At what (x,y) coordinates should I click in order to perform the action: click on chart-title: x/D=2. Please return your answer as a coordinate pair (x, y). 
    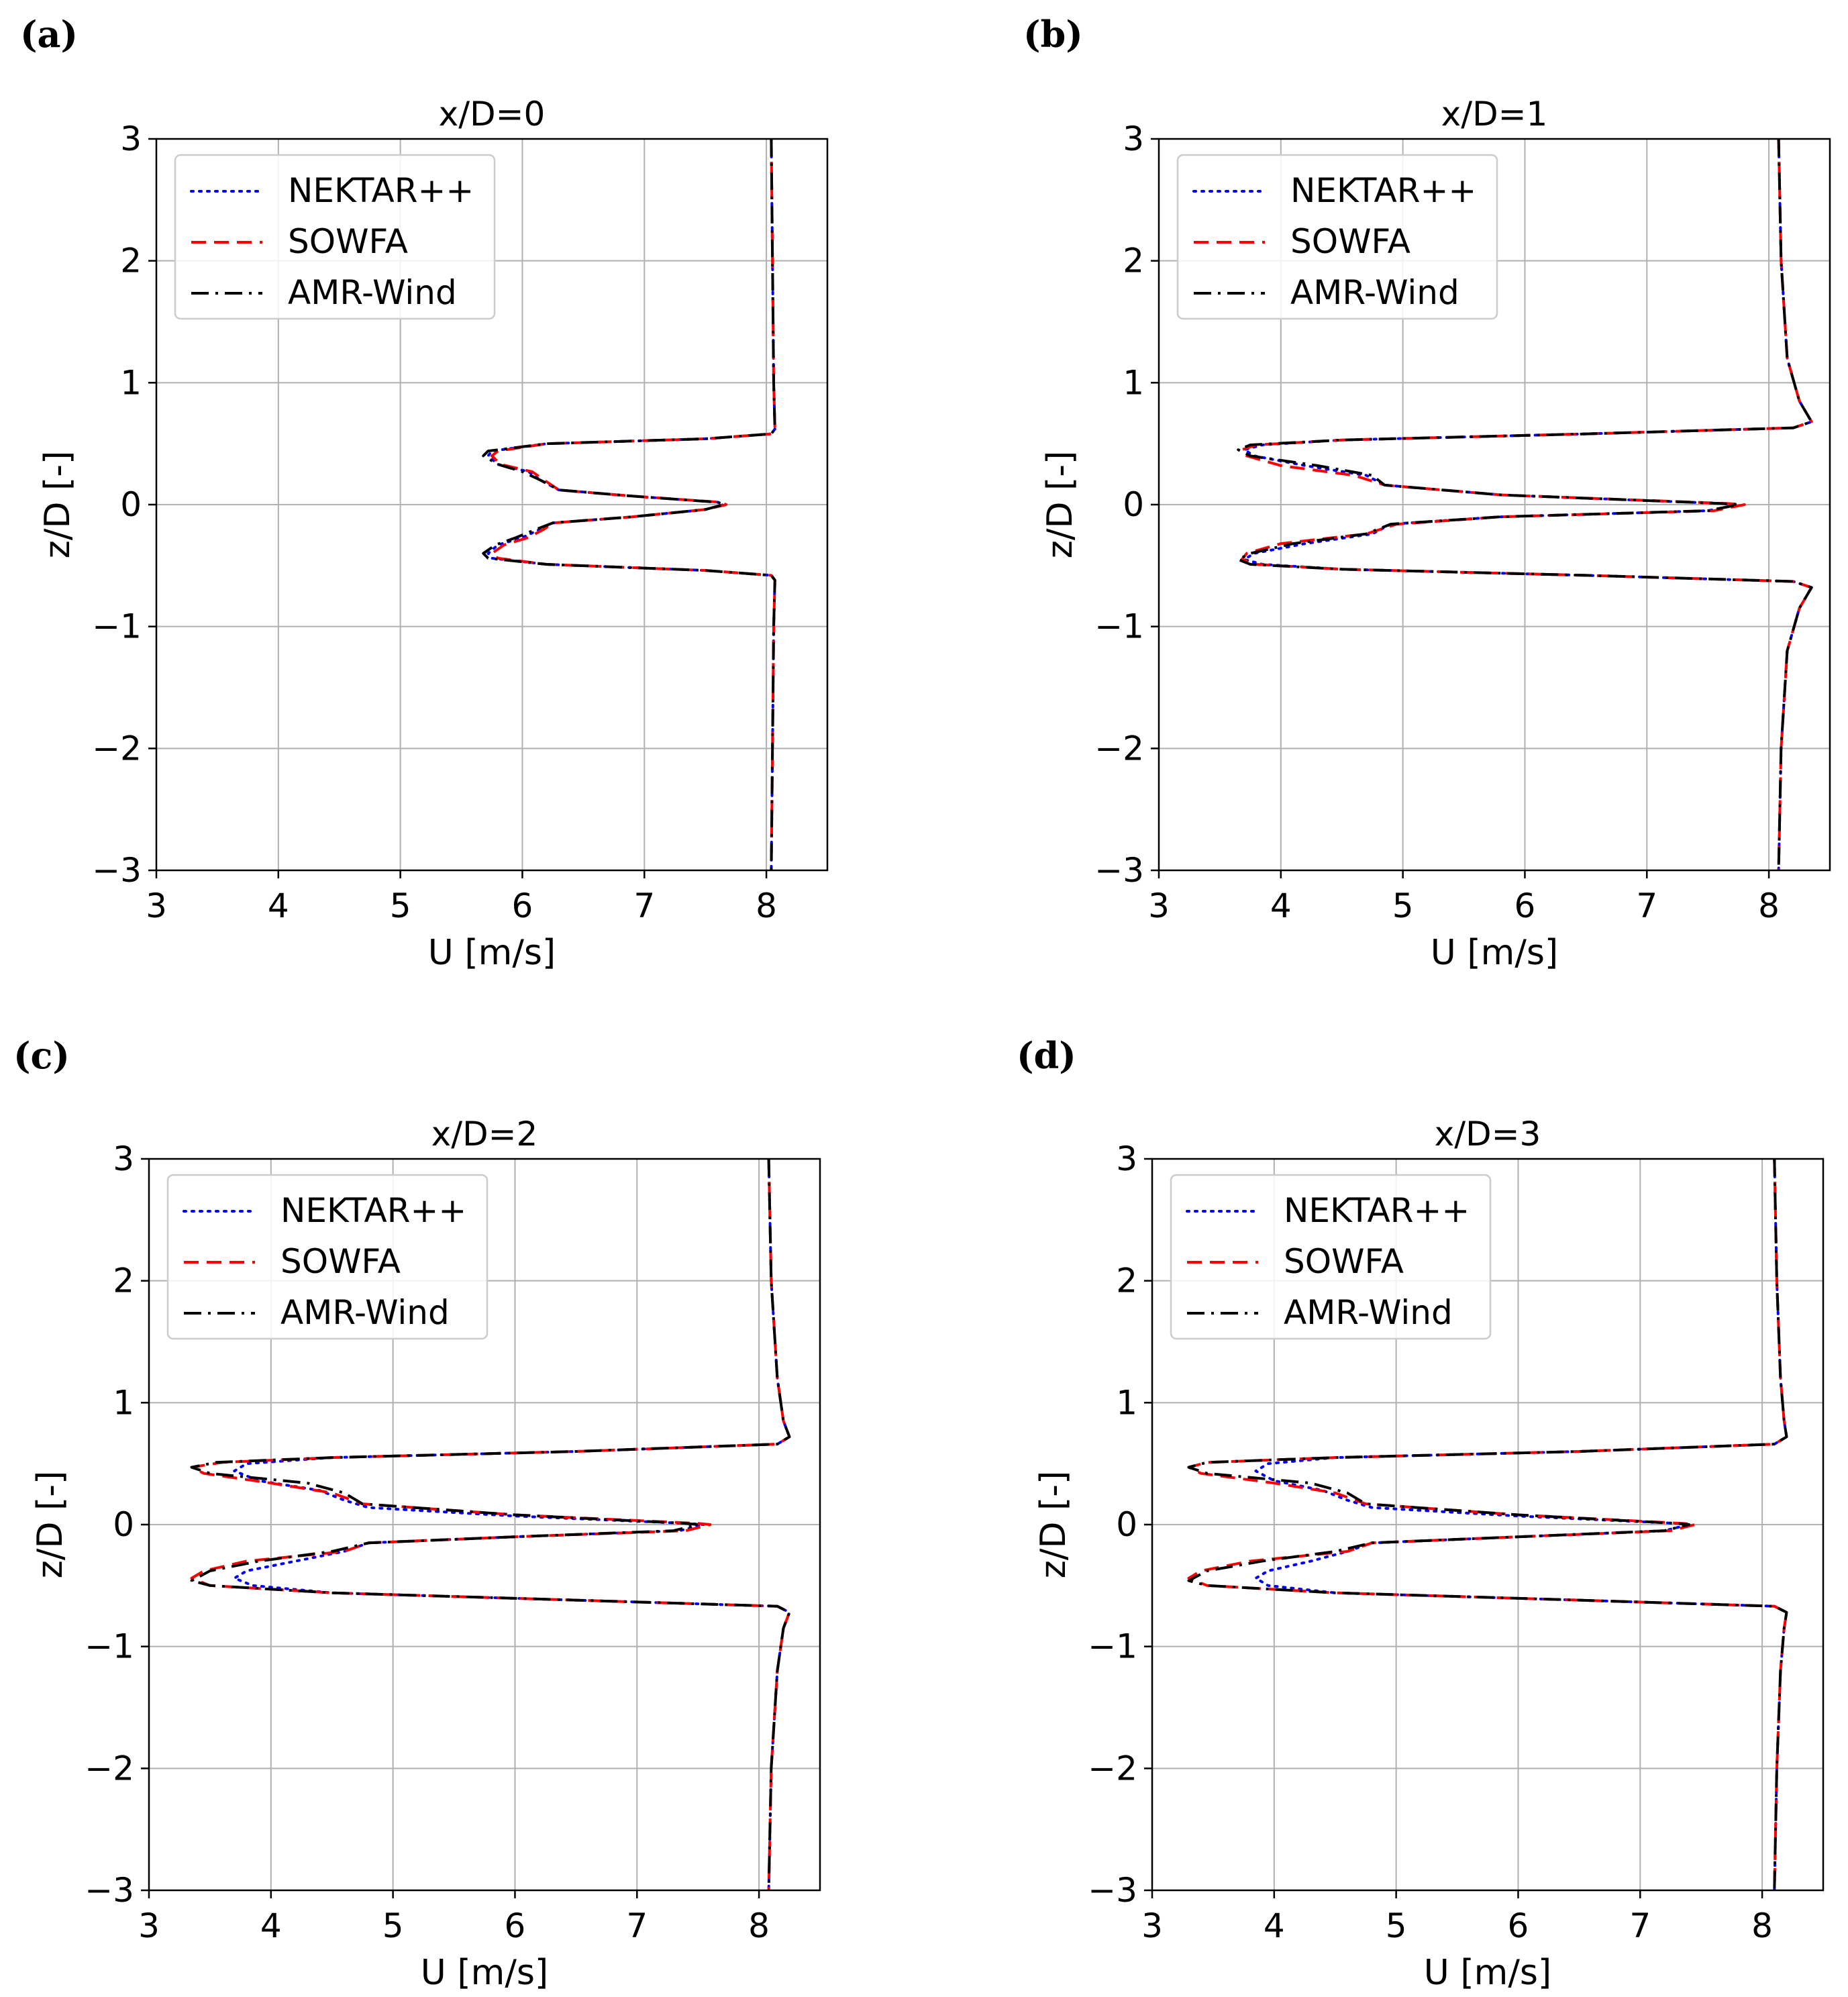
    Looking at the image, I should click on (484, 1134).